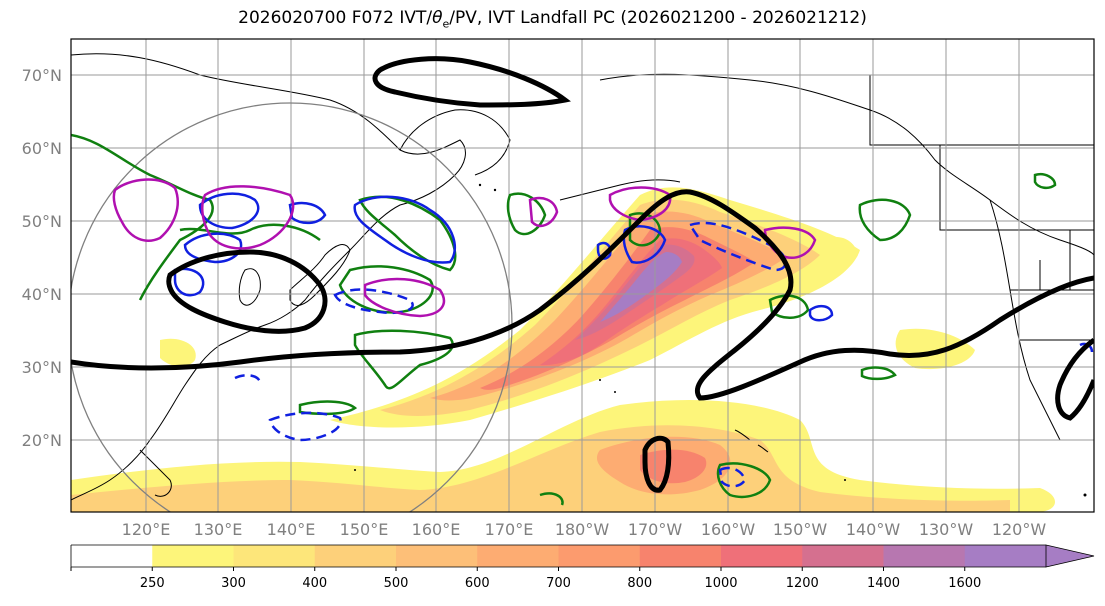 This screenshot has width=1105, height=606. I want to click on colorbar-tick-label: 1400, so click(883, 583).